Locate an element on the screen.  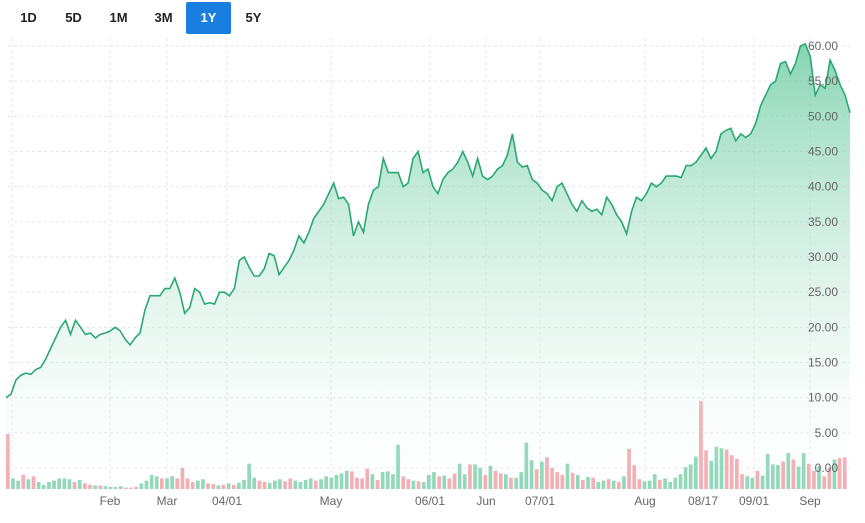
y-tick-label: 40.00 is located at coordinates (823, 187).